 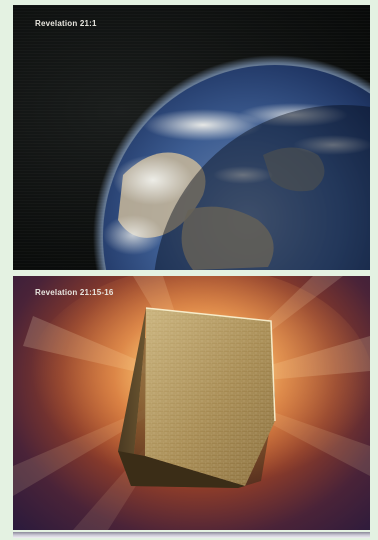 I want to click on golden-cube, so click(x=197, y=397).